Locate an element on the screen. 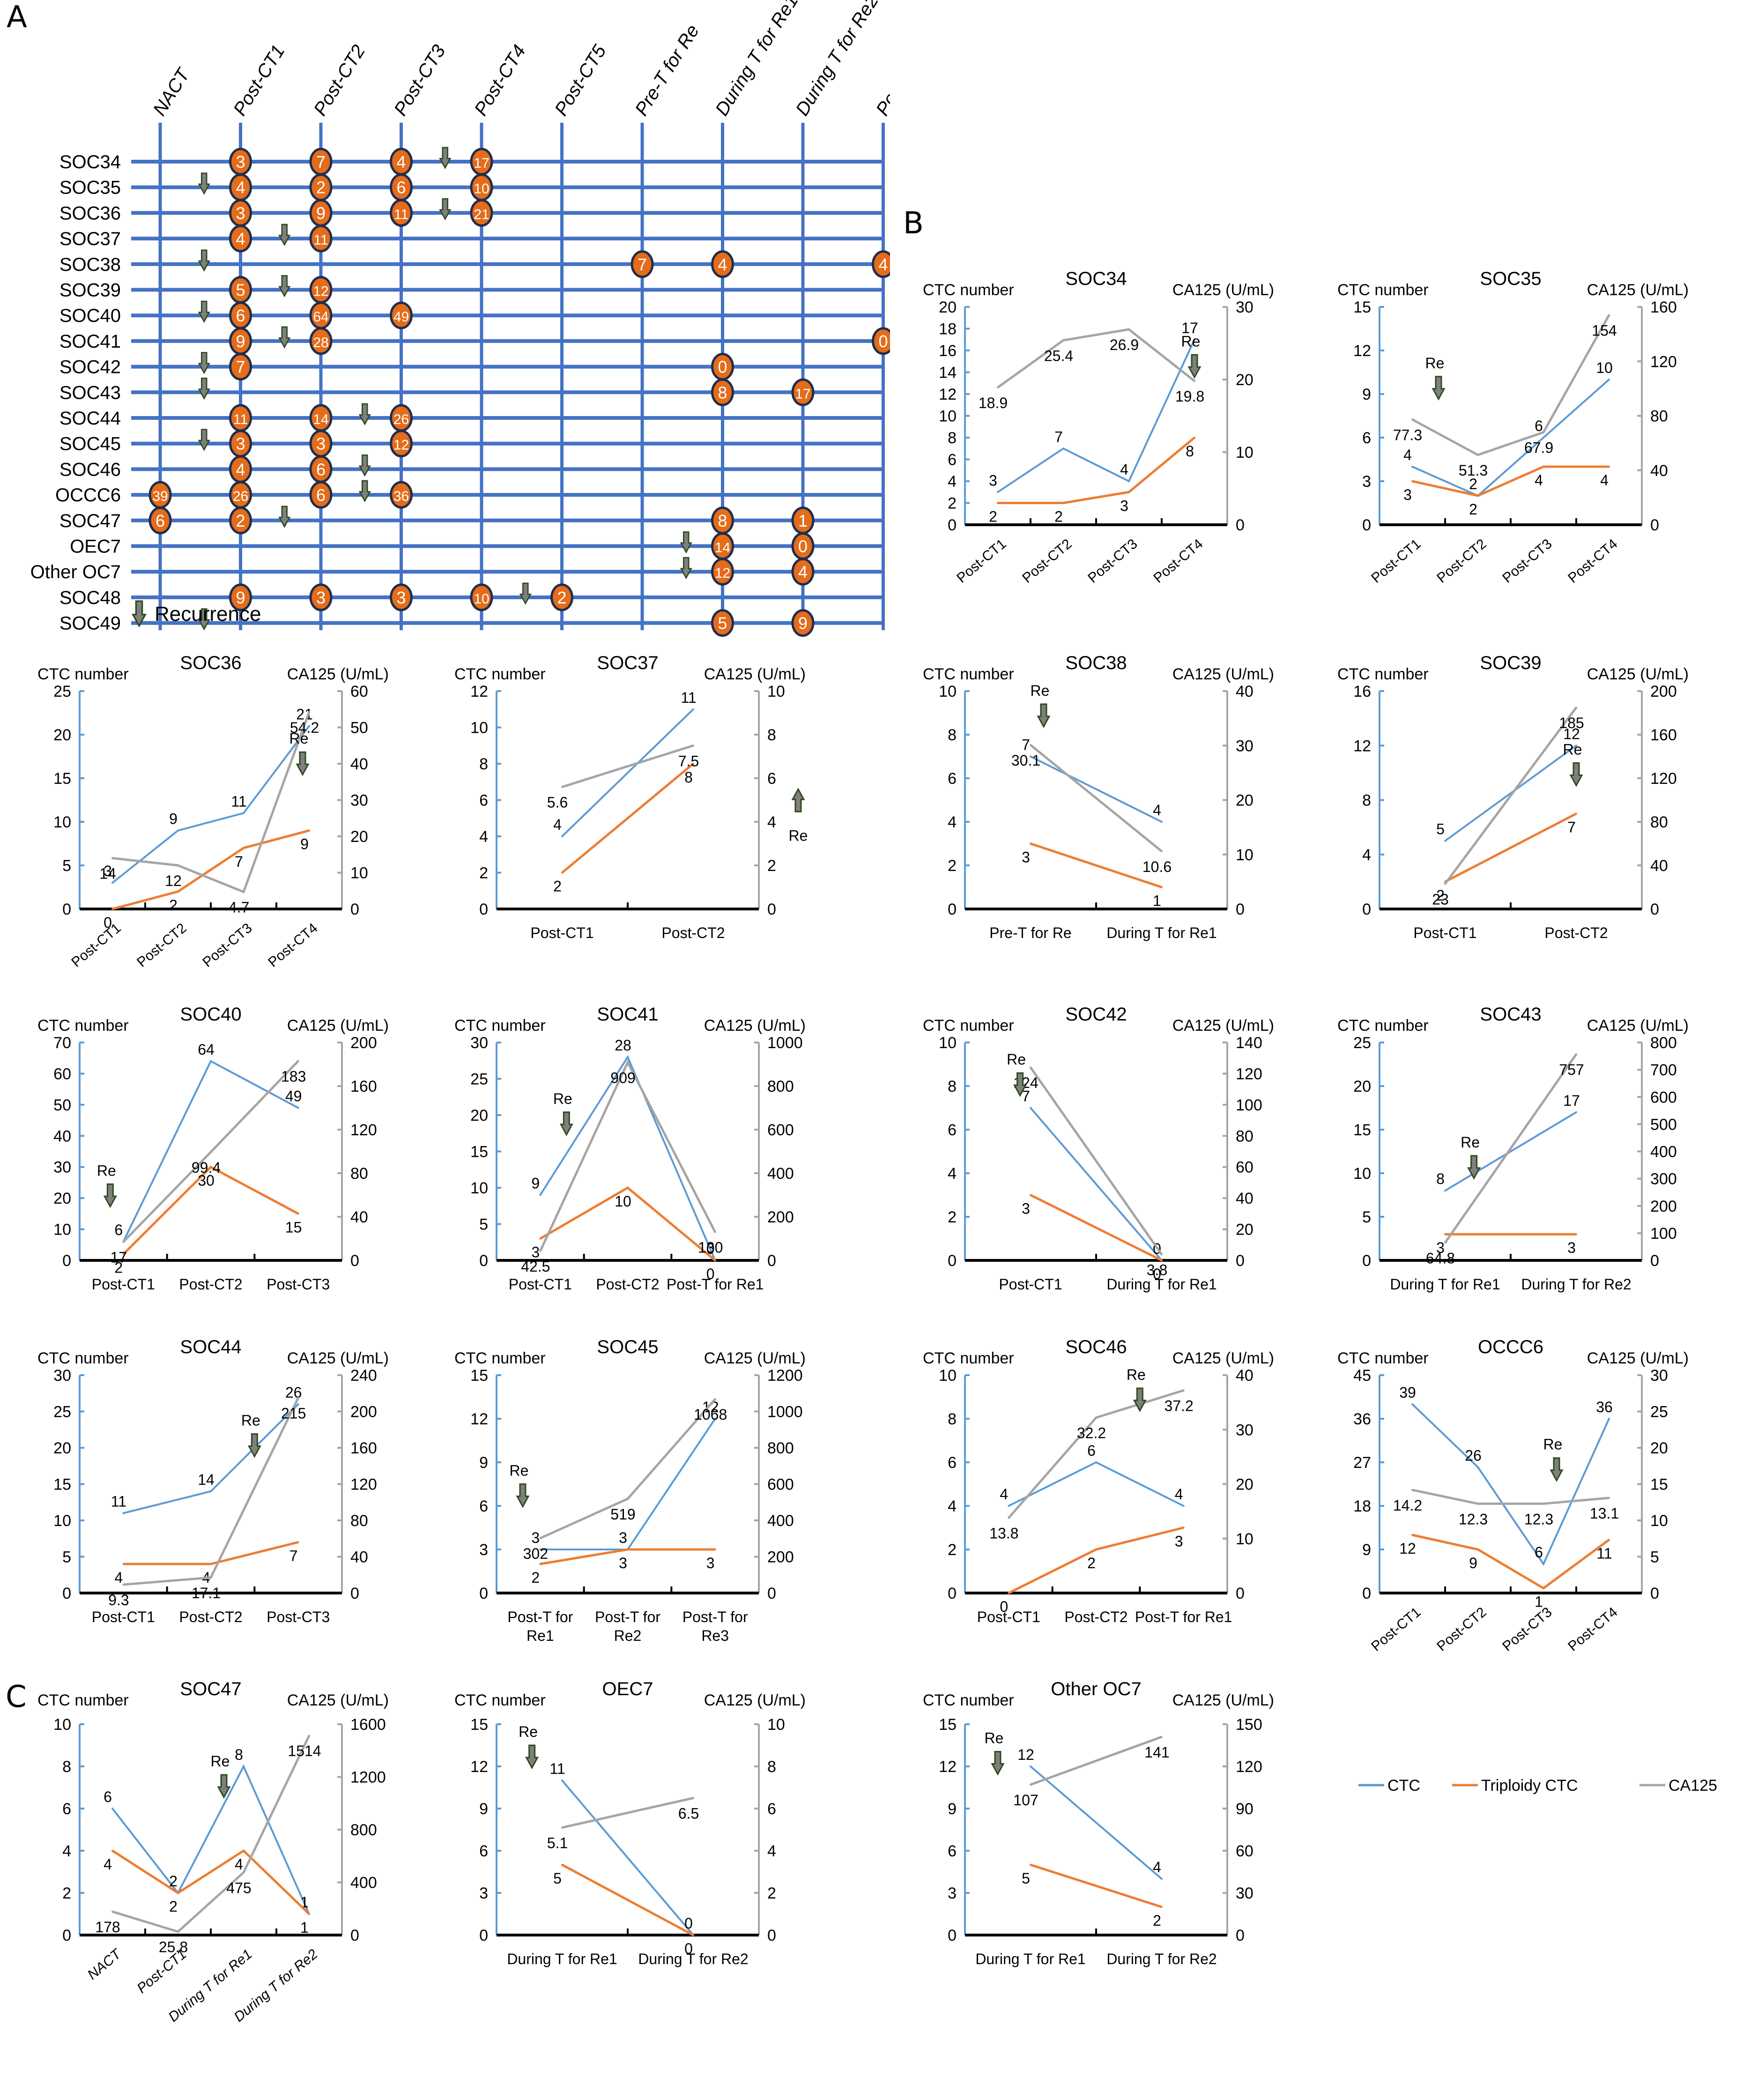 This screenshot has width=1758, height=2100. x-tick-label: Post-T for Re1 is located at coordinates (1183, 1617).